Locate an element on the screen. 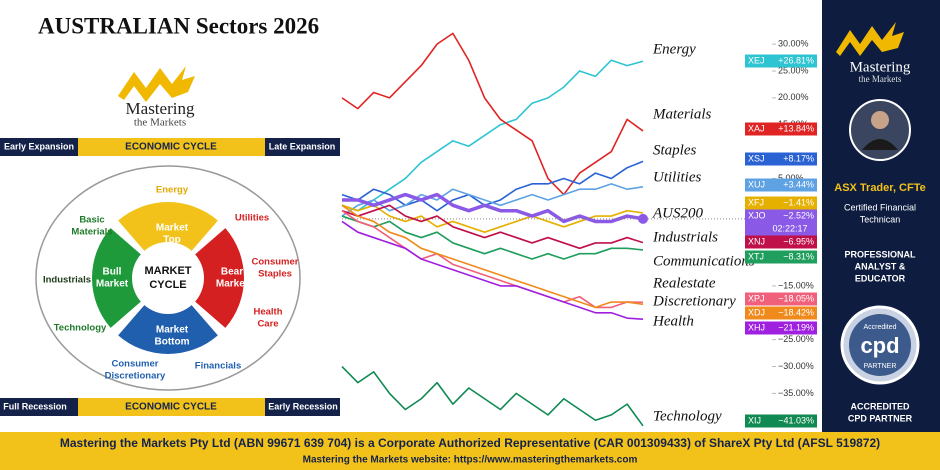 This screenshot has width=940, height=470. title: AUSTRALIAN Sectors 2026 is located at coordinates (178, 25).